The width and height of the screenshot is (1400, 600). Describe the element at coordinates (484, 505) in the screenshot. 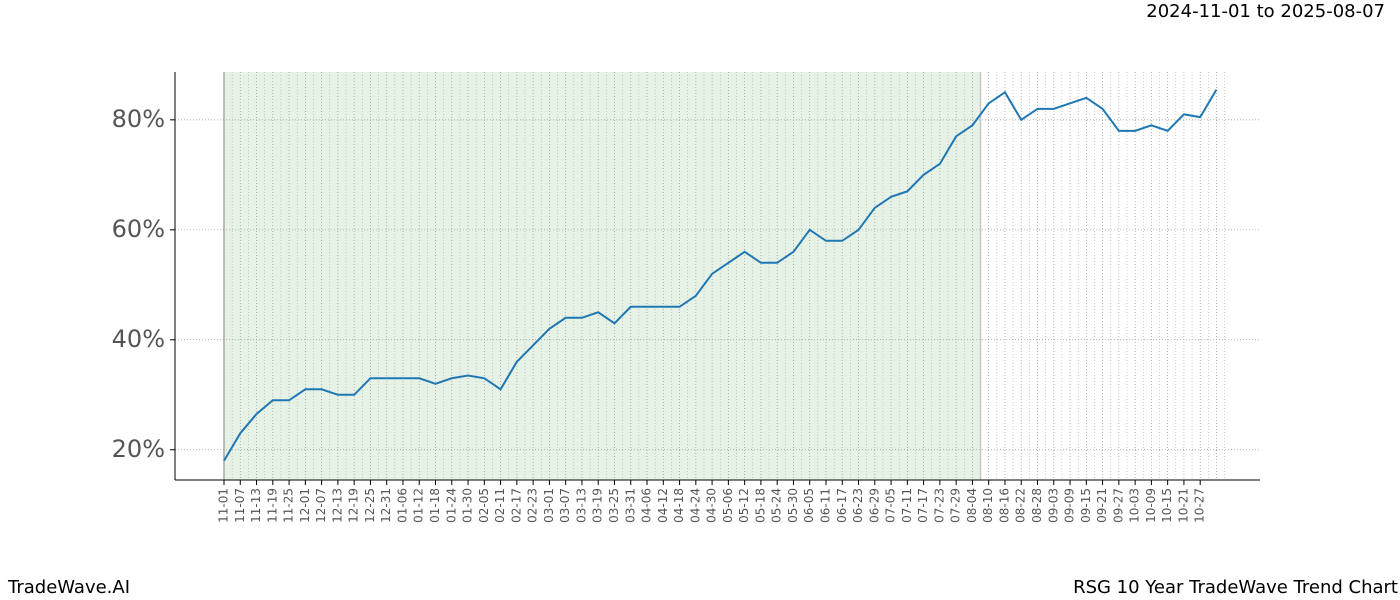

I see `x-tick-label: 02-05` at that location.